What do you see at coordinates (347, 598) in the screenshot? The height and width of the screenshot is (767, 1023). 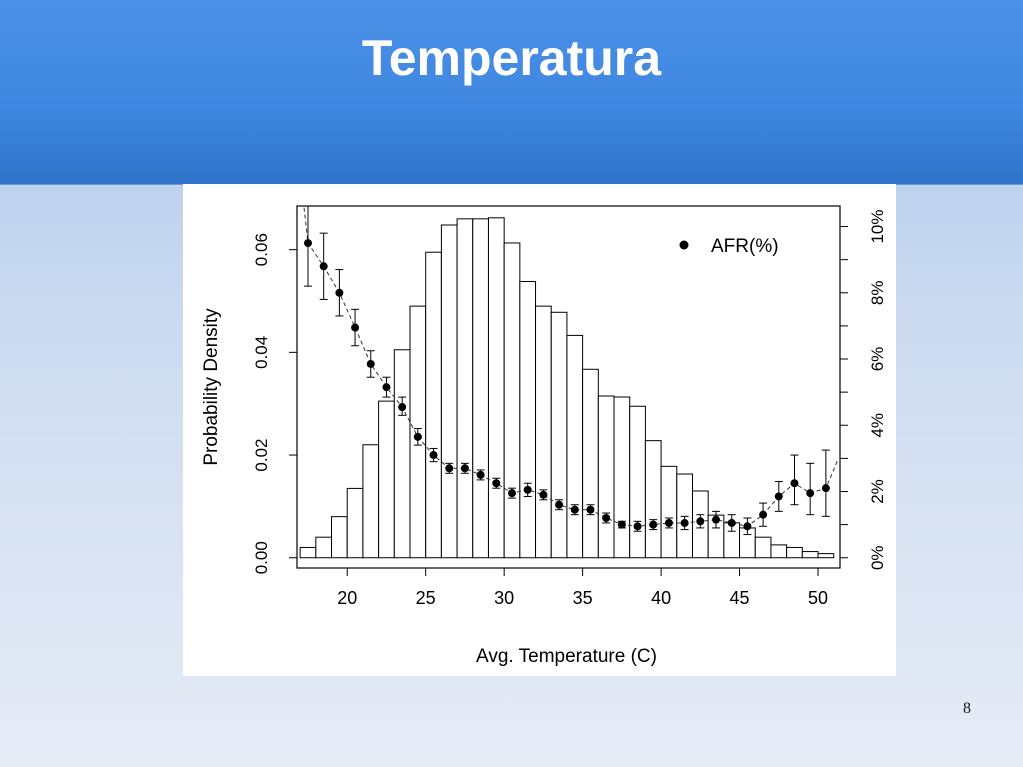 I see `x-tick-label: 20` at bounding box center [347, 598].